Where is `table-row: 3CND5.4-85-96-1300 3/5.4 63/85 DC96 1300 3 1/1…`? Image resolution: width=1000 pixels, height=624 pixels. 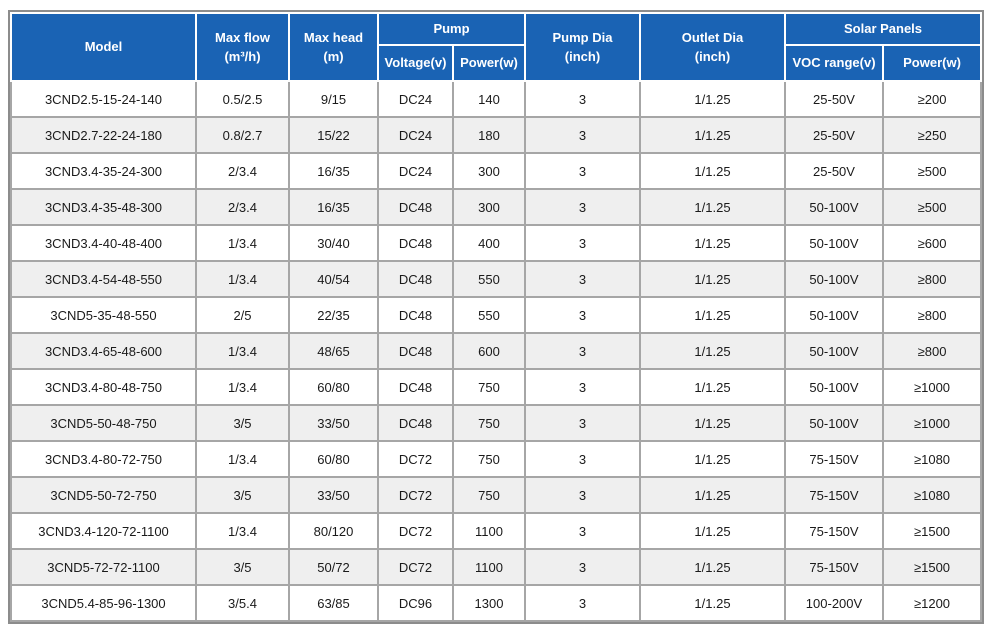
table-row: 3CND5.4-85-96-1300 3/5.4 63/85 DC96 1300 3 1/1… is located at coordinates (496, 603).